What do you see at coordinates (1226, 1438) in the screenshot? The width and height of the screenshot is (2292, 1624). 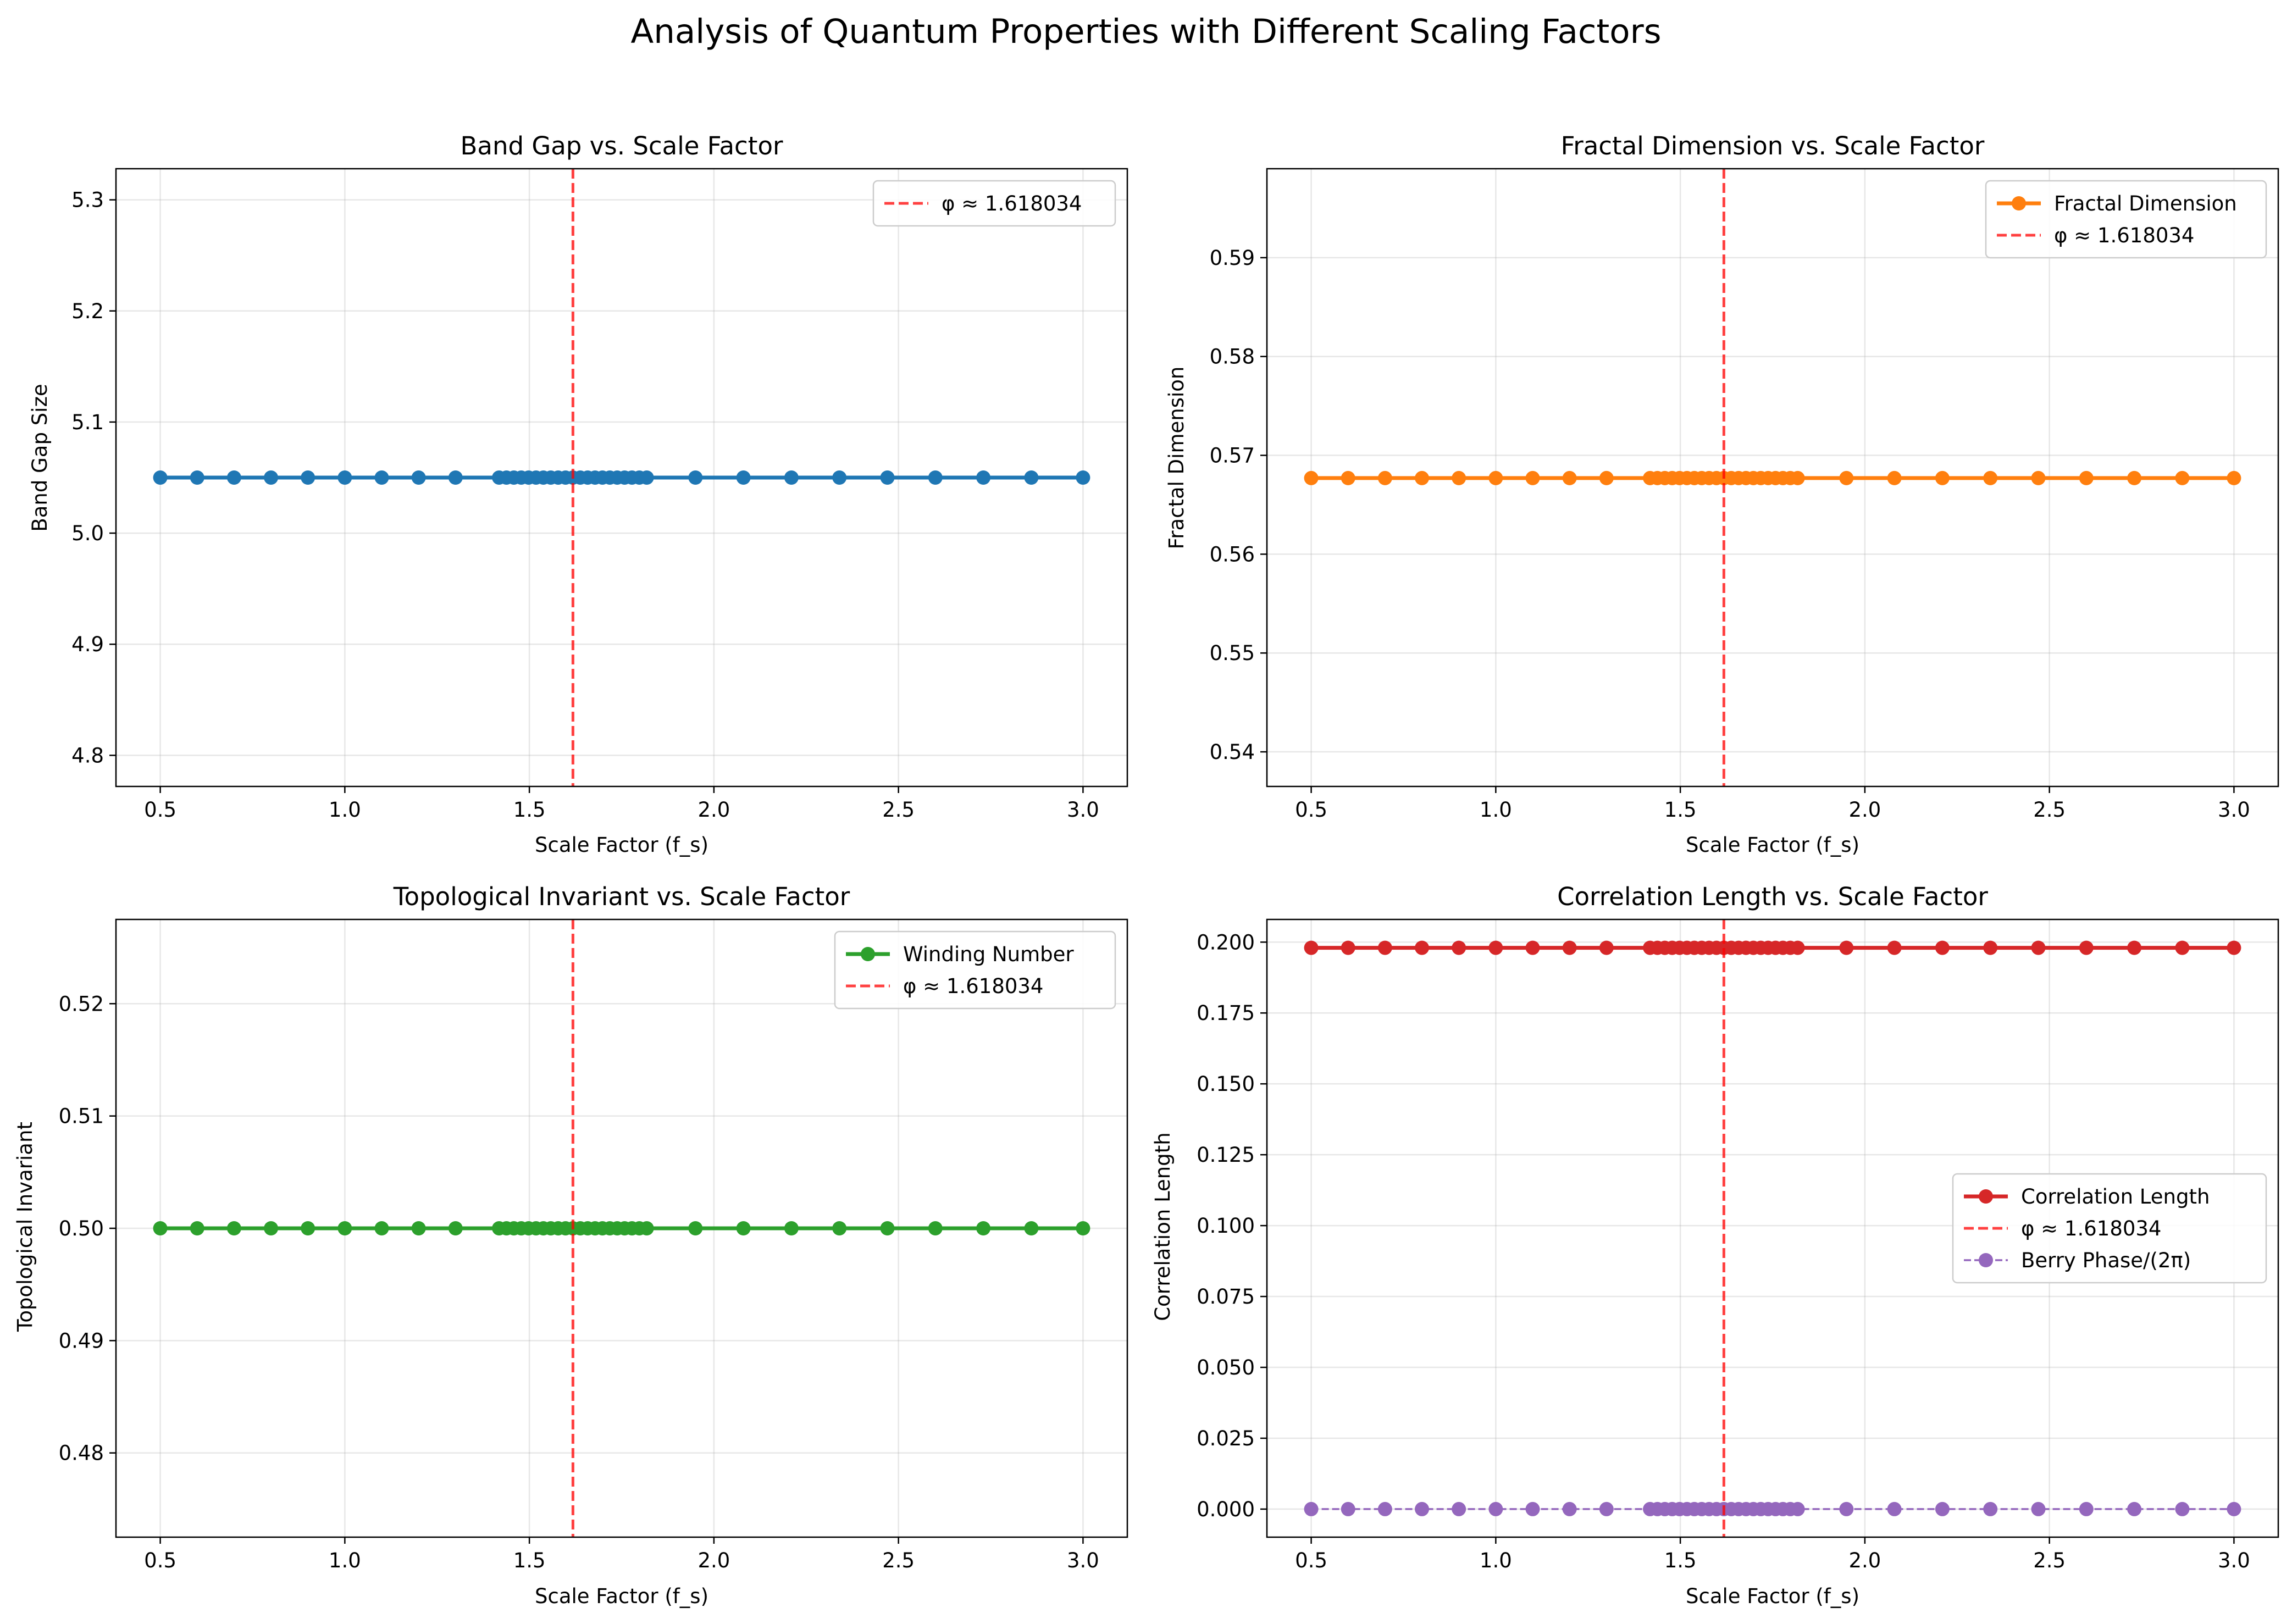 I see `y-tick-label: 0.025` at bounding box center [1226, 1438].